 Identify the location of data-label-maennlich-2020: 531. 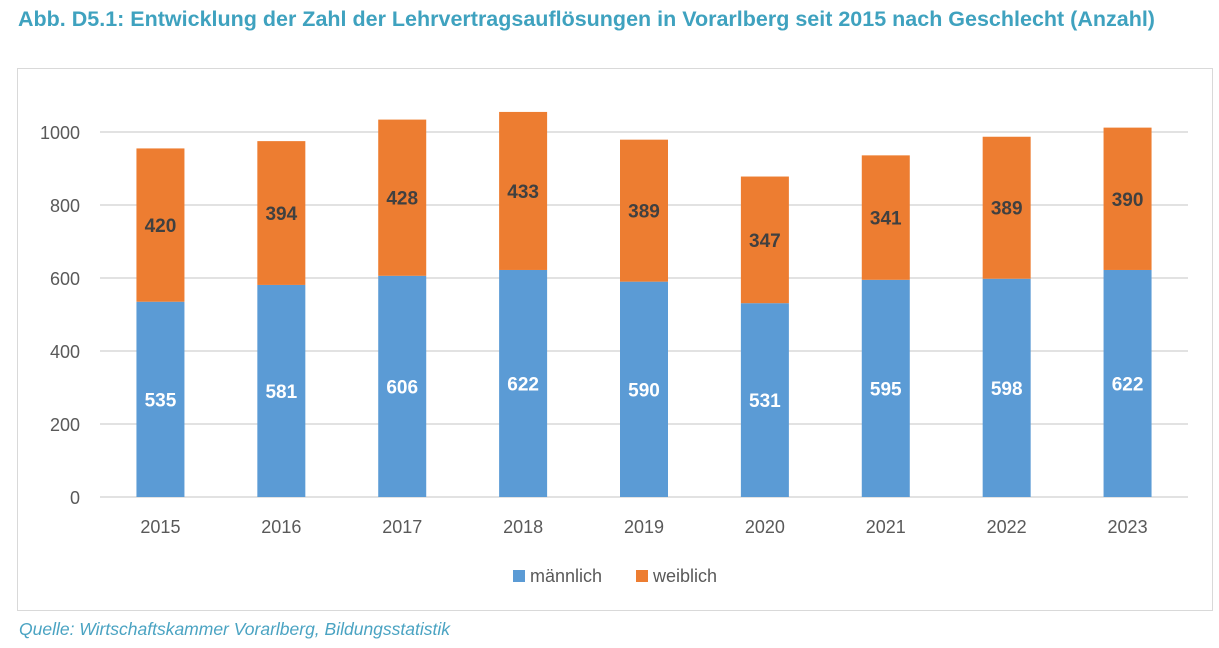
(765, 401).